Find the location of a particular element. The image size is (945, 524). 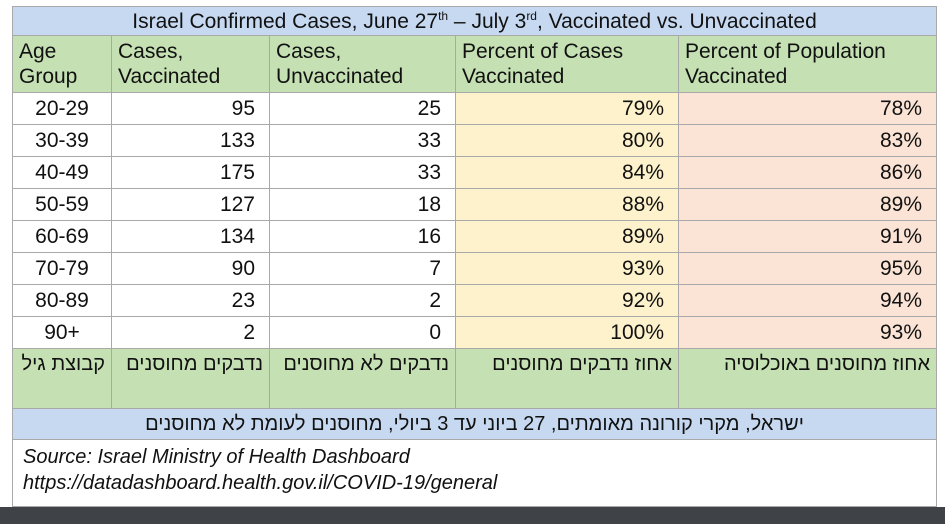

percent-cases-vaccinated-cell: 92% is located at coordinates (567, 300).